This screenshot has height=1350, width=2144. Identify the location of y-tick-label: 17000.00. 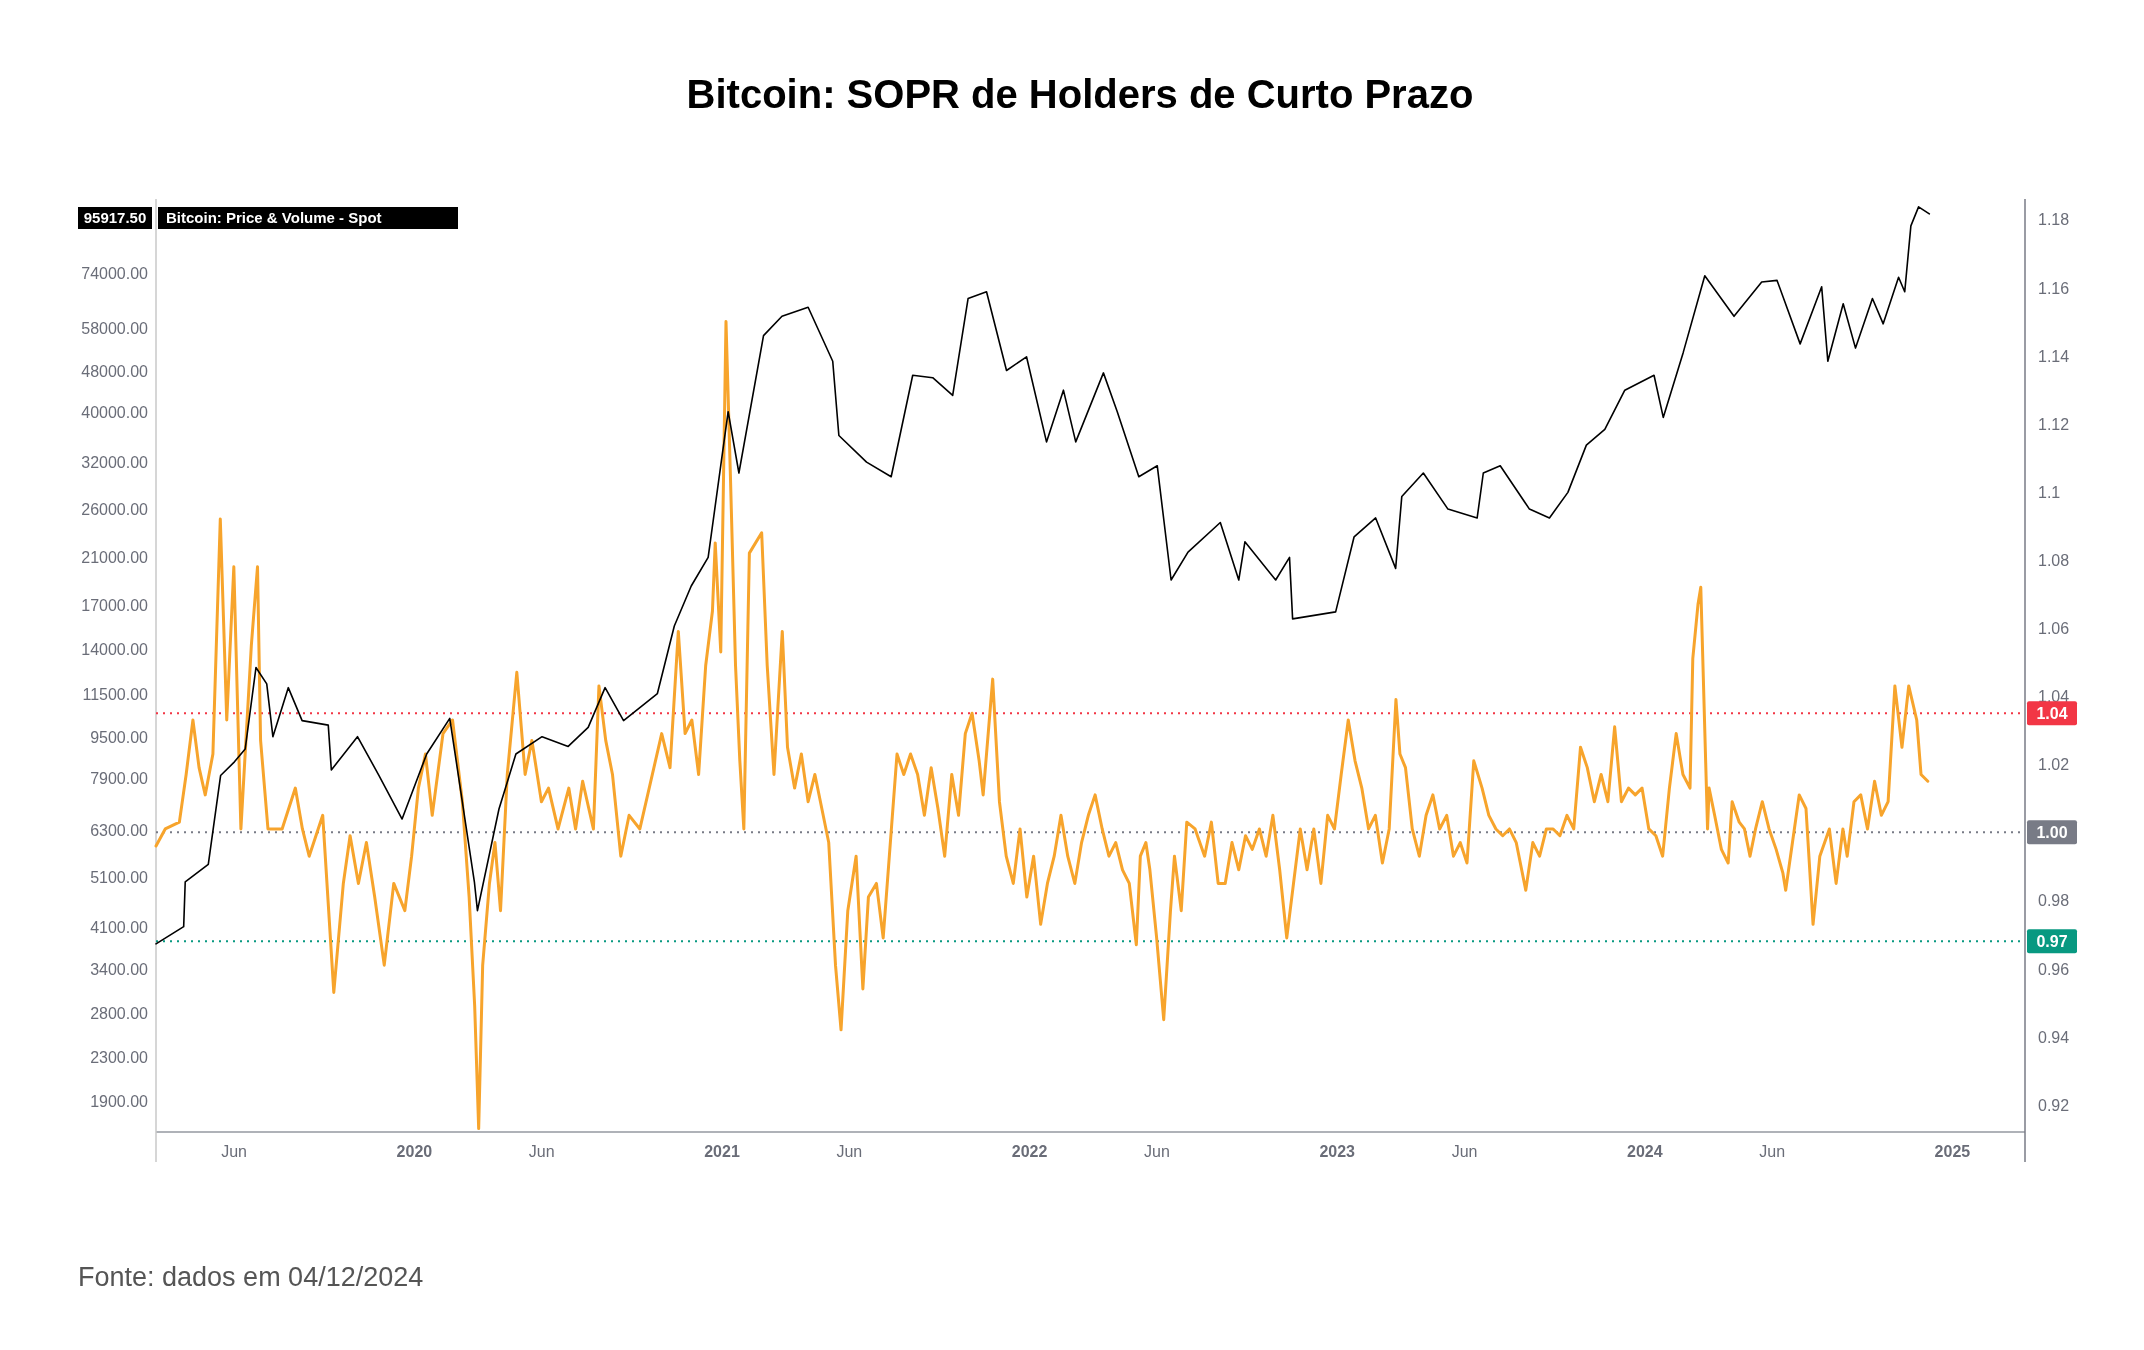
(115, 606).